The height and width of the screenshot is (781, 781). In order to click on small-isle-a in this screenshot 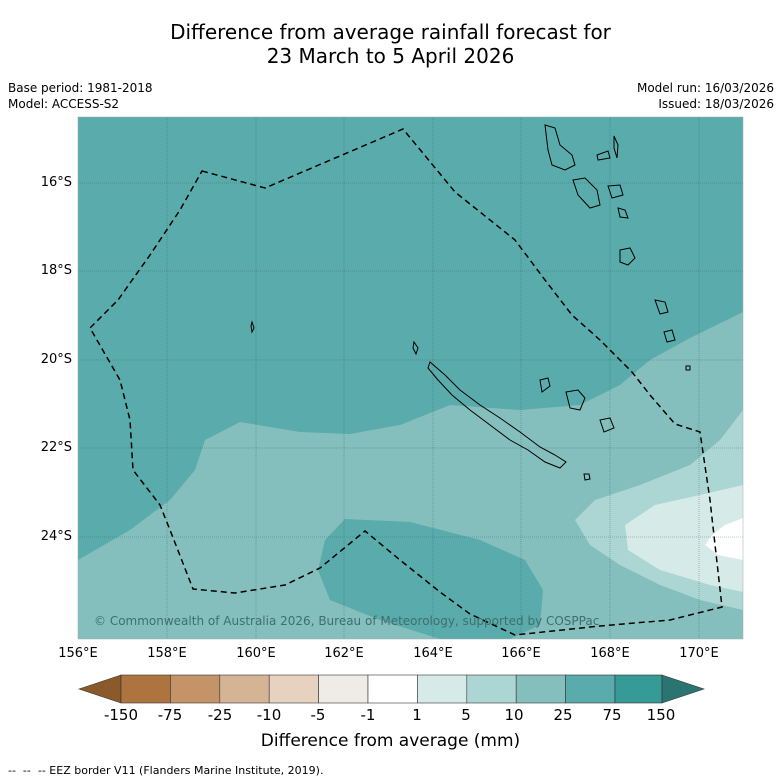, I will do `click(688, 368)`.